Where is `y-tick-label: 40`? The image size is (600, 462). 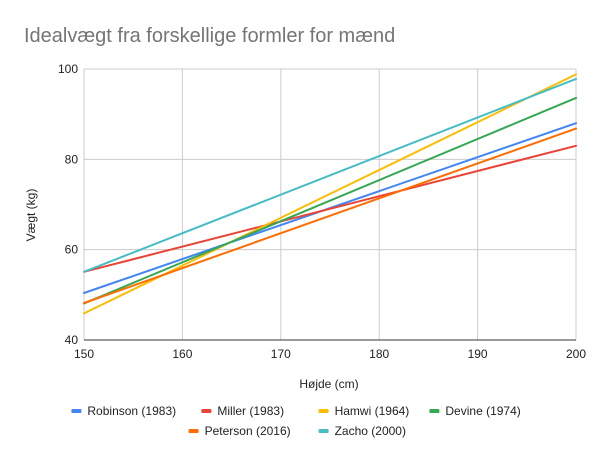
y-tick-label: 40 is located at coordinates (72, 340).